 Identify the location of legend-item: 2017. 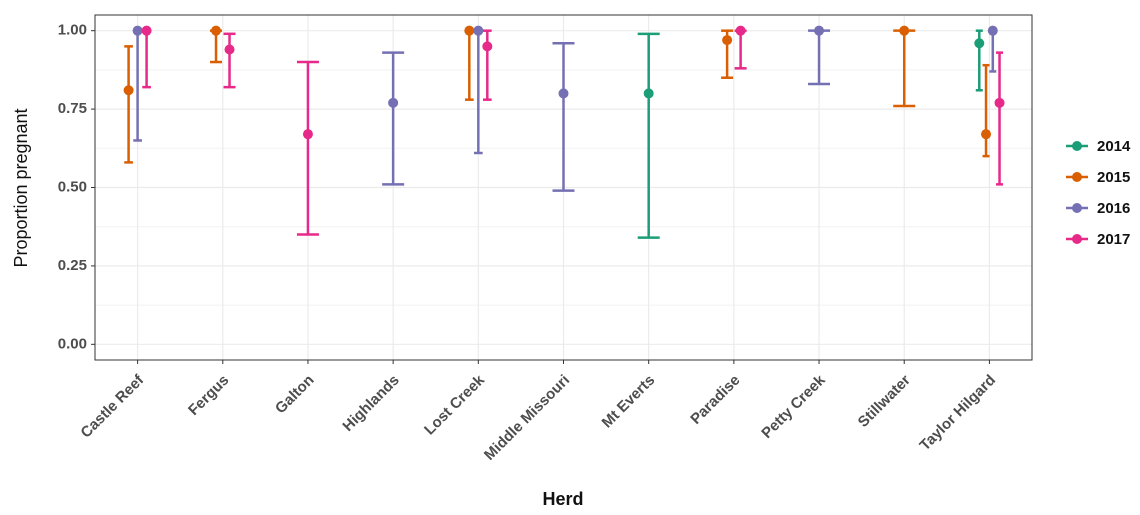
(1098, 239).